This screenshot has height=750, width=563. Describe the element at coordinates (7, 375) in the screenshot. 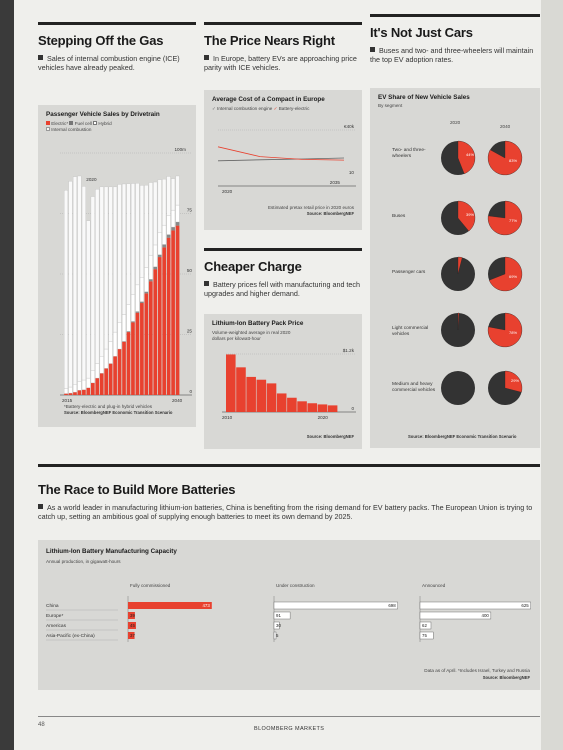

I see `page-edge-left` at that location.